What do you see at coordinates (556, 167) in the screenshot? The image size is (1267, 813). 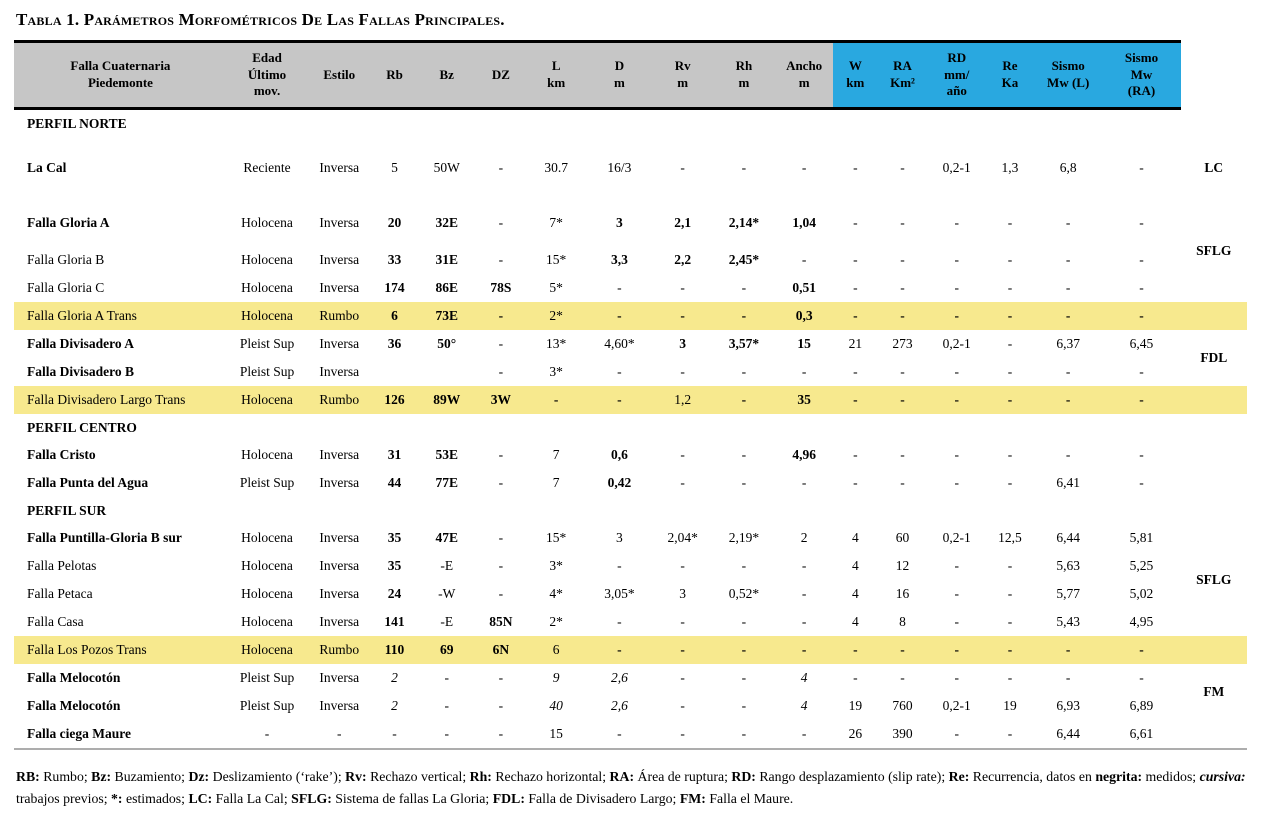 I see `value-cell: 30.7` at bounding box center [556, 167].